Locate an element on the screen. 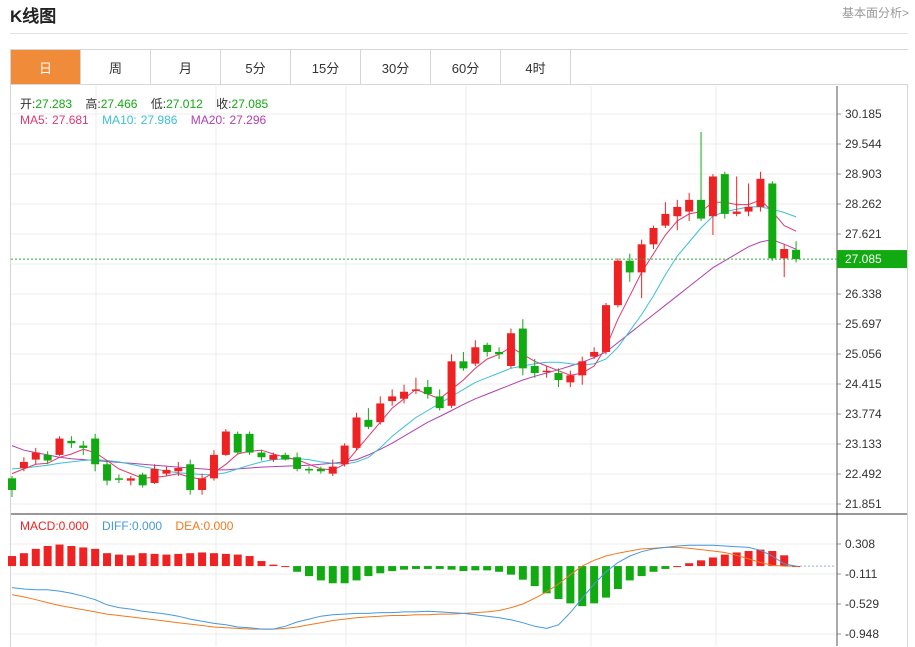 The height and width of the screenshot is (647, 915). ma5-label: MA5: is located at coordinates (34, 120).